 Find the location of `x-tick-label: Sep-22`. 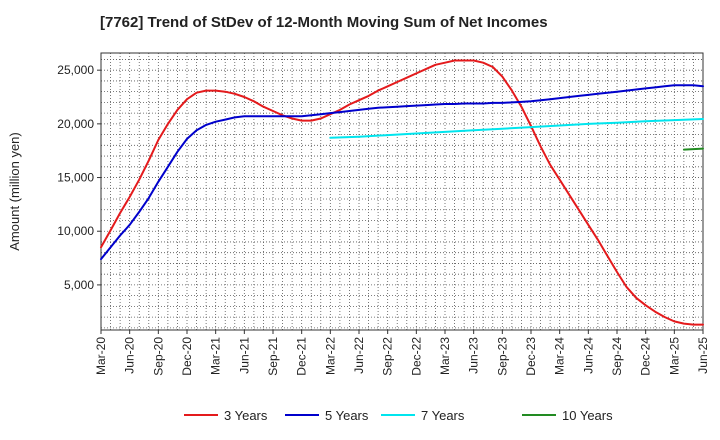

x-tick-label: Sep-22 is located at coordinates (388, 356).